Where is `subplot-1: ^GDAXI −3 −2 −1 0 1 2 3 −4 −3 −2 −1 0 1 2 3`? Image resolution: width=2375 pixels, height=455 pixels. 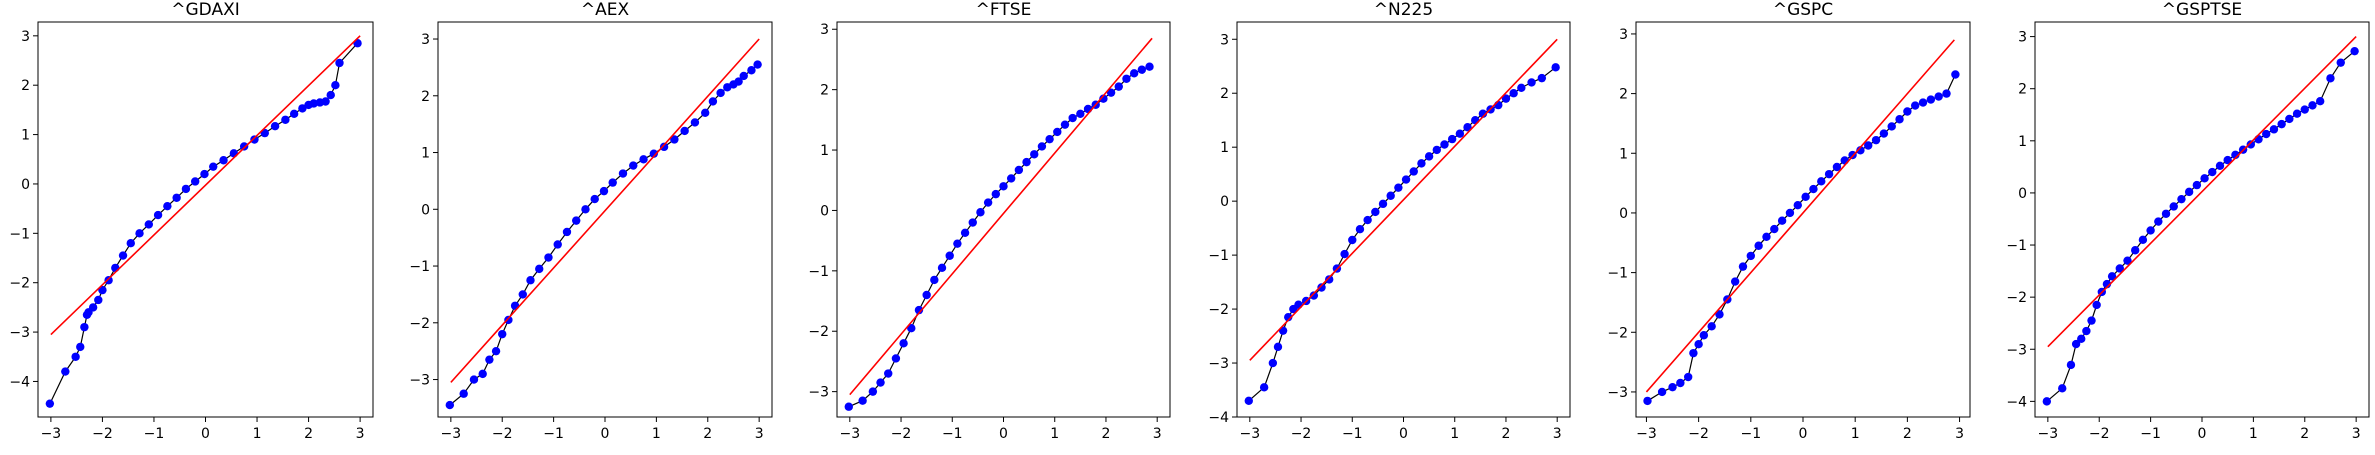 subplot-1: ^GDAXI −3 −2 −1 0 1 2 3 −4 −3 −2 −1 0 1 2 3 is located at coordinates (191, 221).